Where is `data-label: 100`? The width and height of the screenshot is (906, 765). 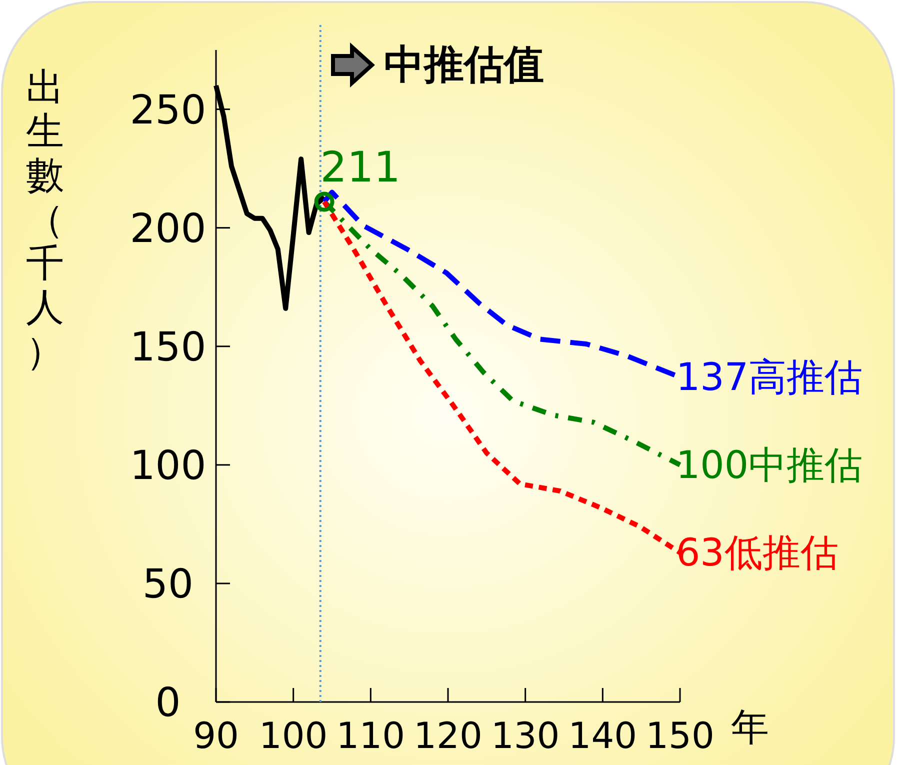
data-label: 100 is located at coordinates (712, 464).